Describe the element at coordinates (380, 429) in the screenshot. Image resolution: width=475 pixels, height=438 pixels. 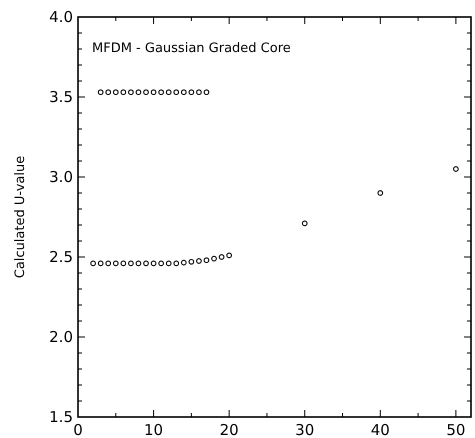
I see `x-tick-label: 40` at that location.